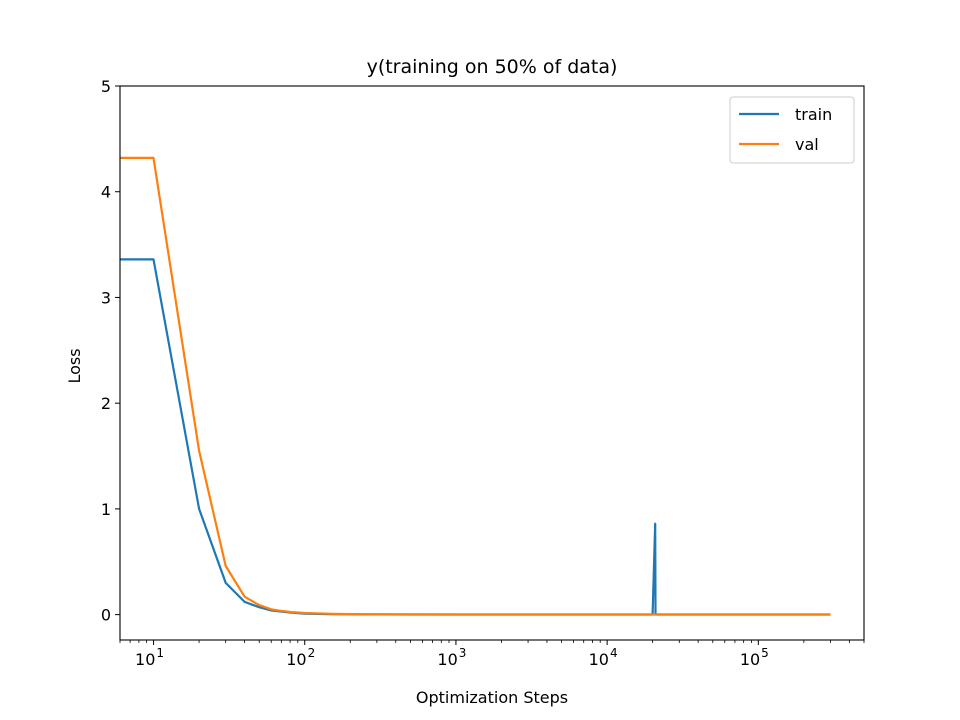 The width and height of the screenshot is (960, 720). Describe the element at coordinates (807, 144) in the screenshot. I see `legend-label-val: val` at that location.